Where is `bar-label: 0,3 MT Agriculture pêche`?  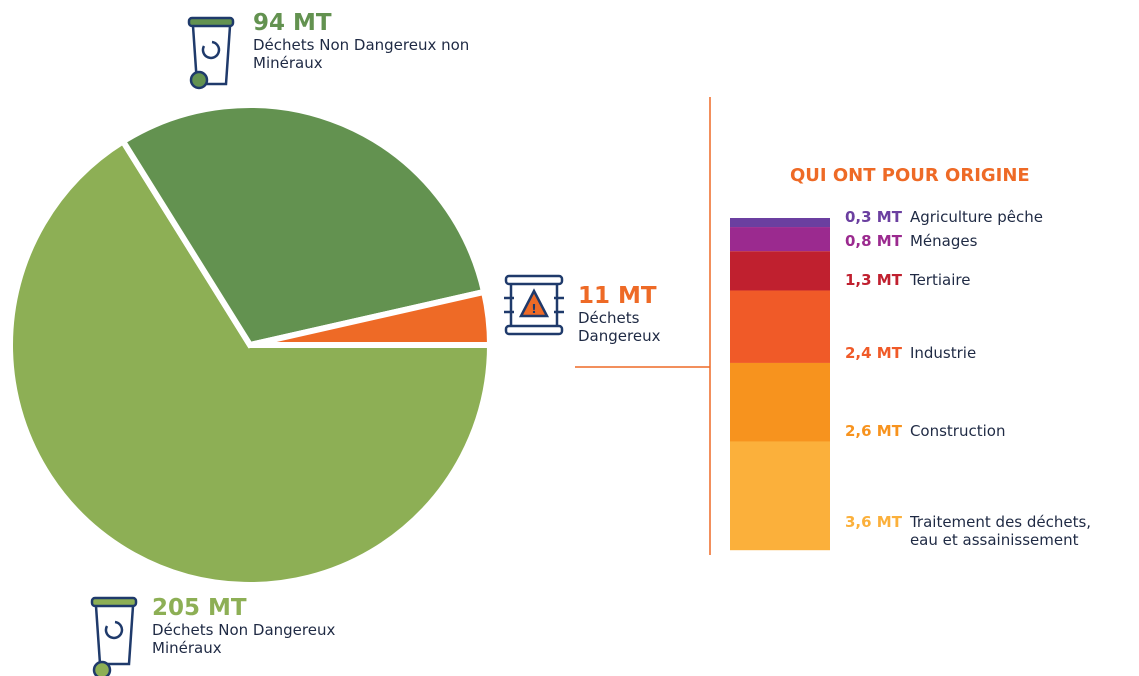 bar-label: 0,3 MT Agriculture pêche is located at coordinates (990, 217).